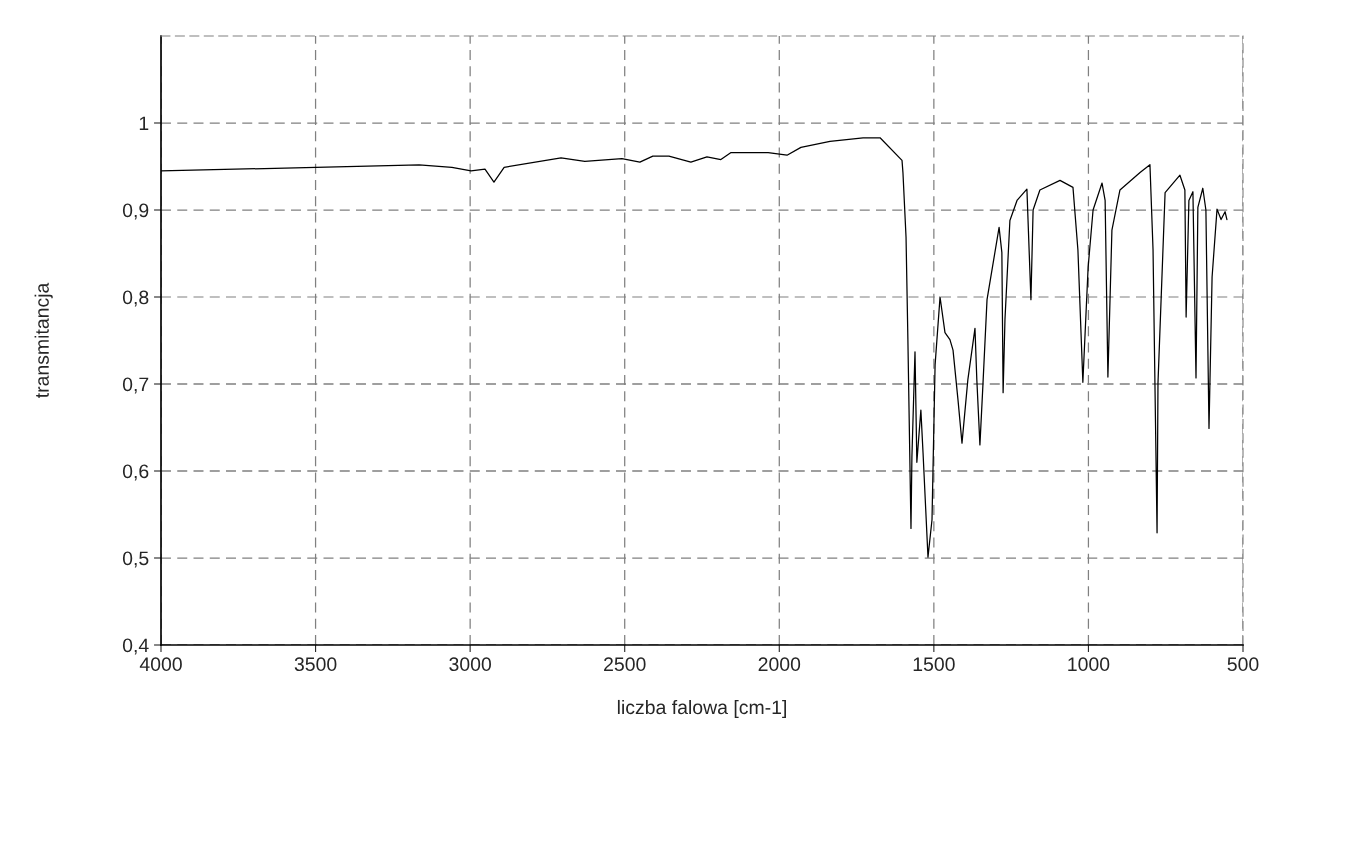 The width and height of the screenshot is (1350, 851). Describe the element at coordinates (135, 211) in the screenshot. I see `y-tick-label: 0,9` at that location.